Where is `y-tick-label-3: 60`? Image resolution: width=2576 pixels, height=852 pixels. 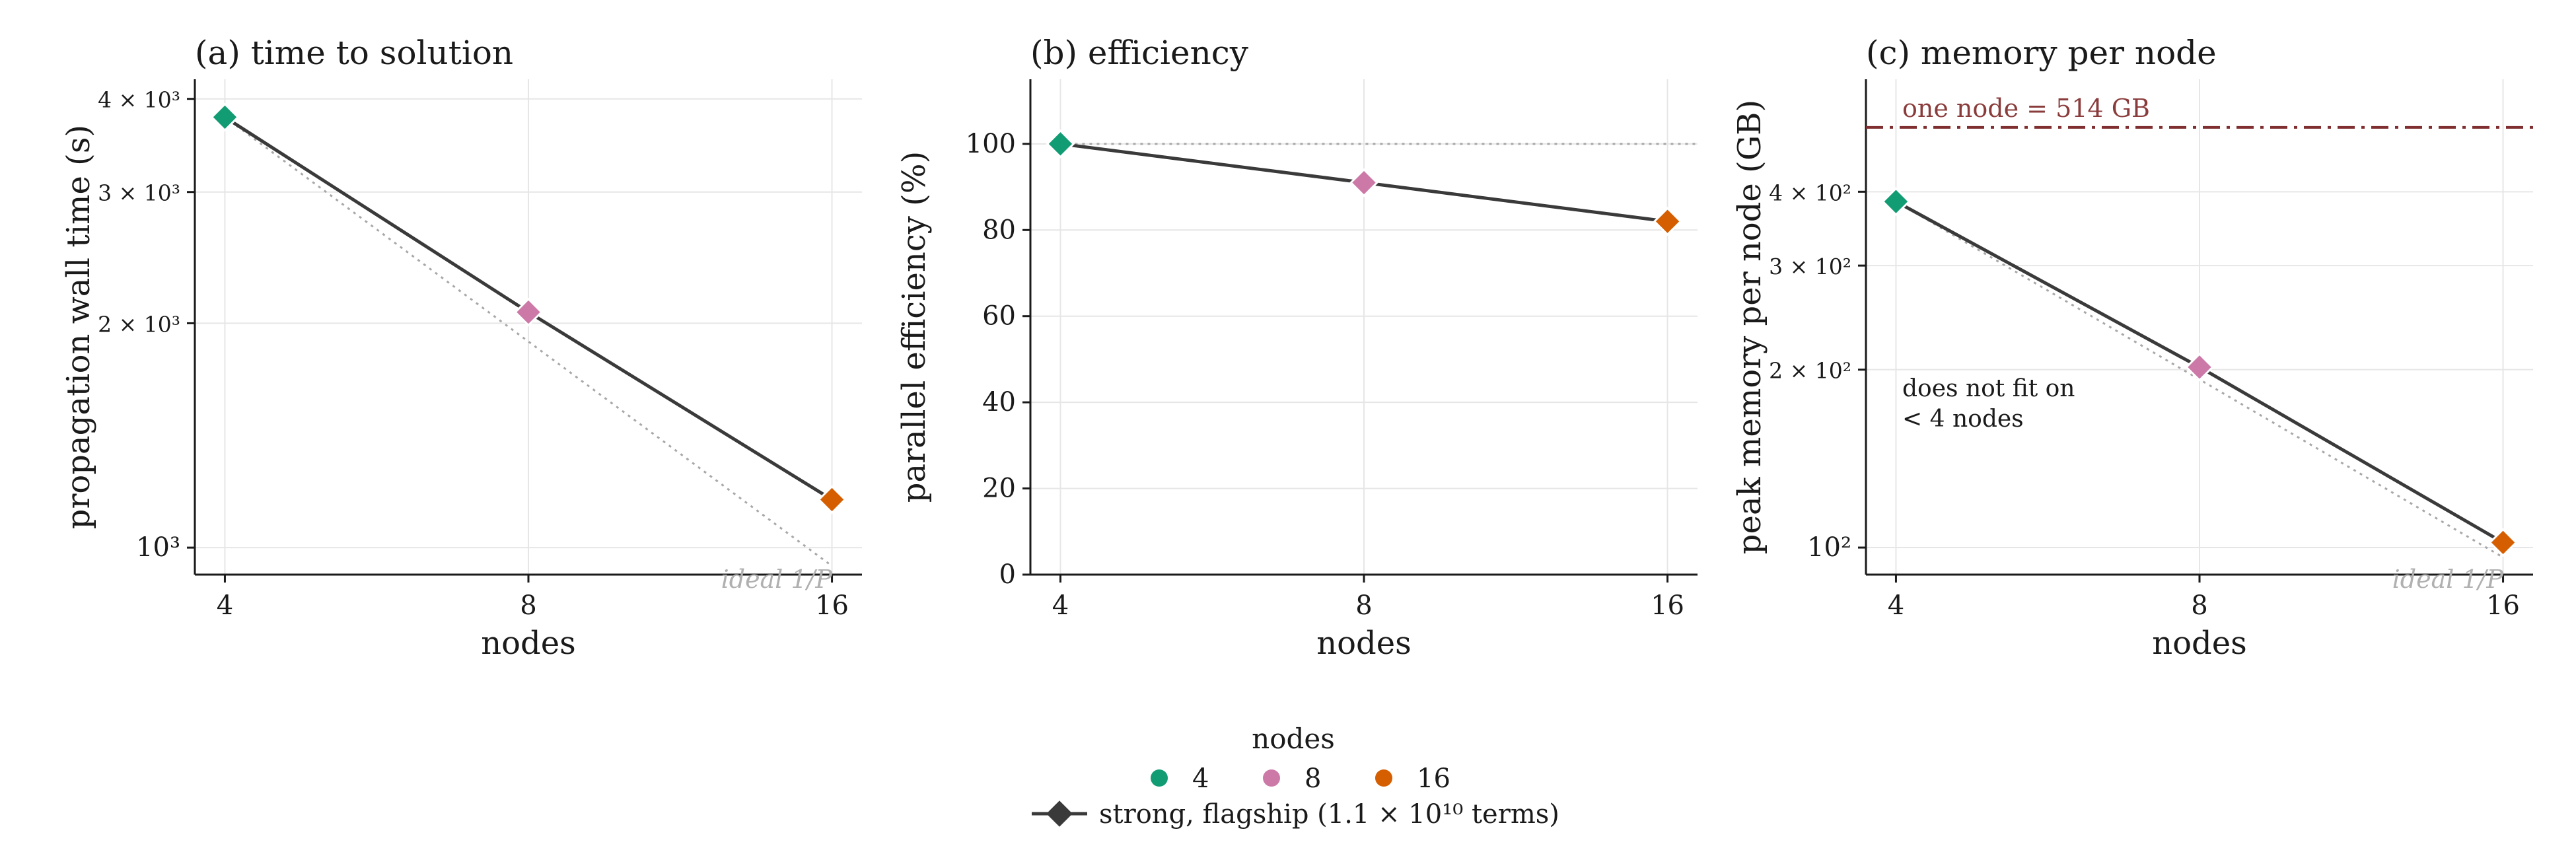
y-tick-label-3: 60 is located at coordinates (999, 316).